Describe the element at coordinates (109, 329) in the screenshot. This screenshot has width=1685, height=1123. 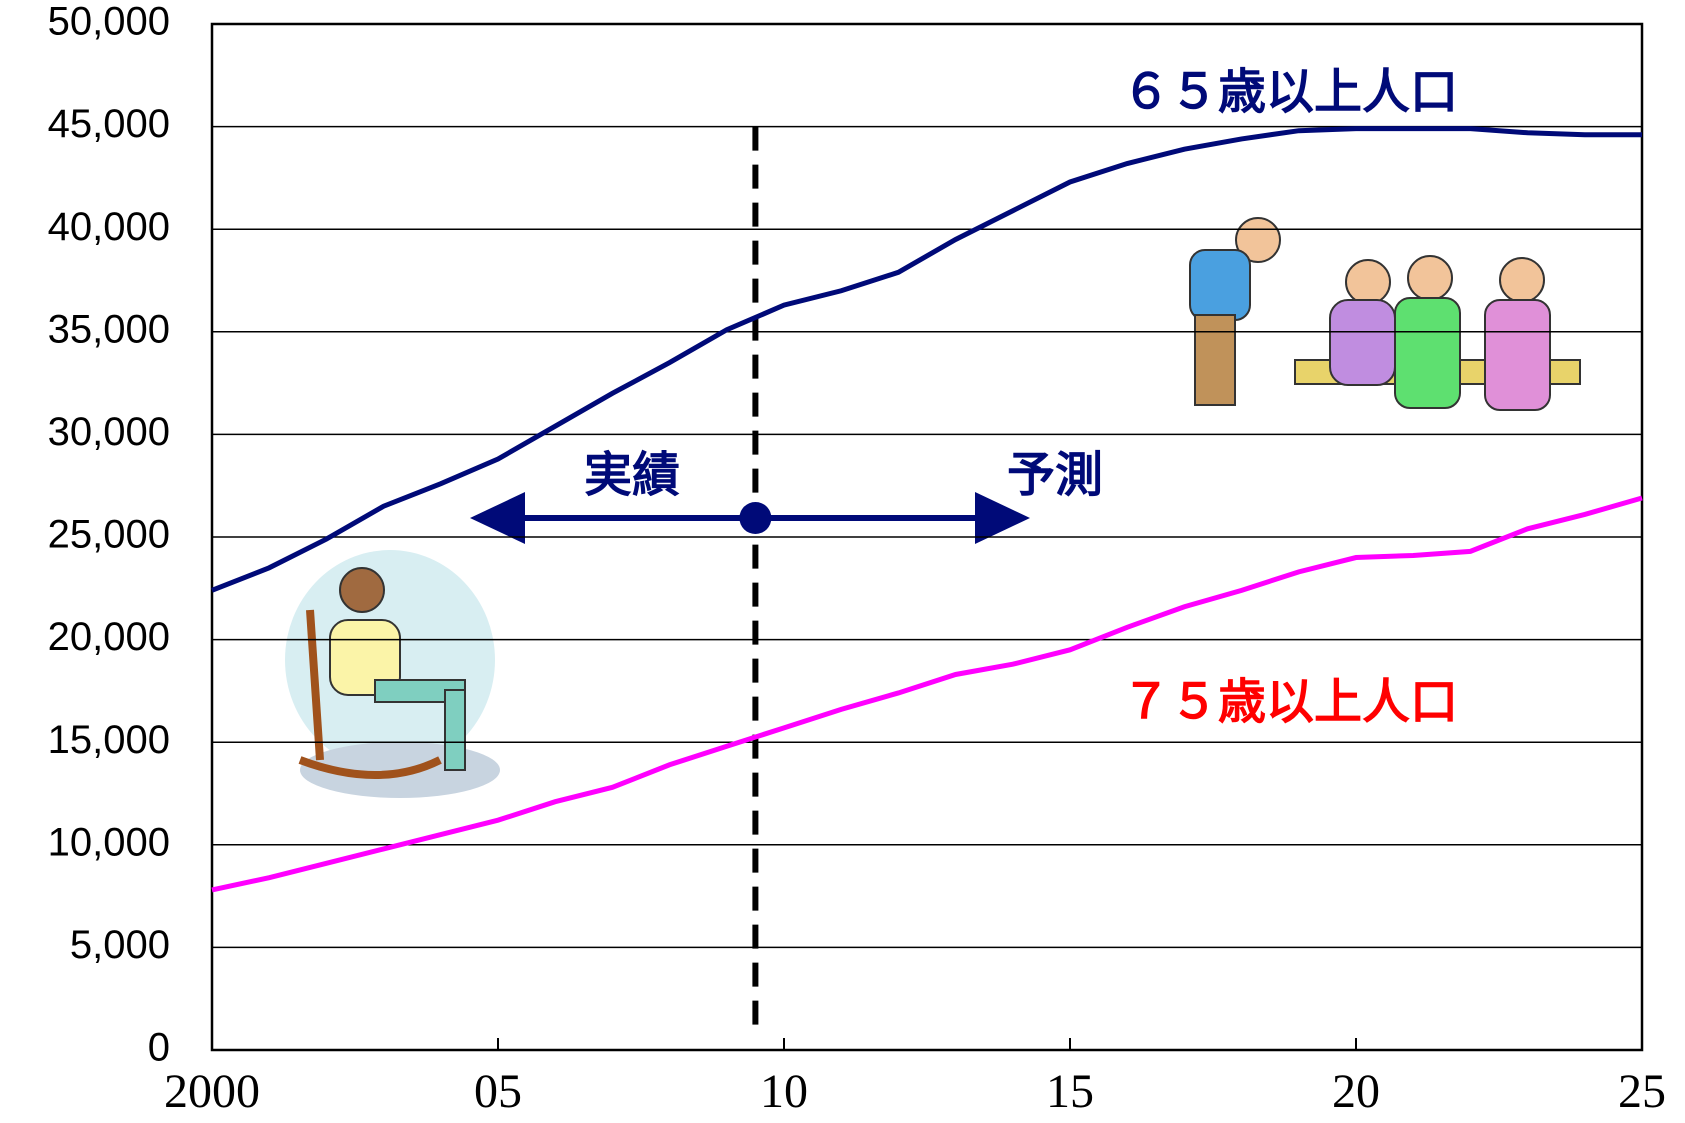
I see `y-tick-label: 35,000` at that location.